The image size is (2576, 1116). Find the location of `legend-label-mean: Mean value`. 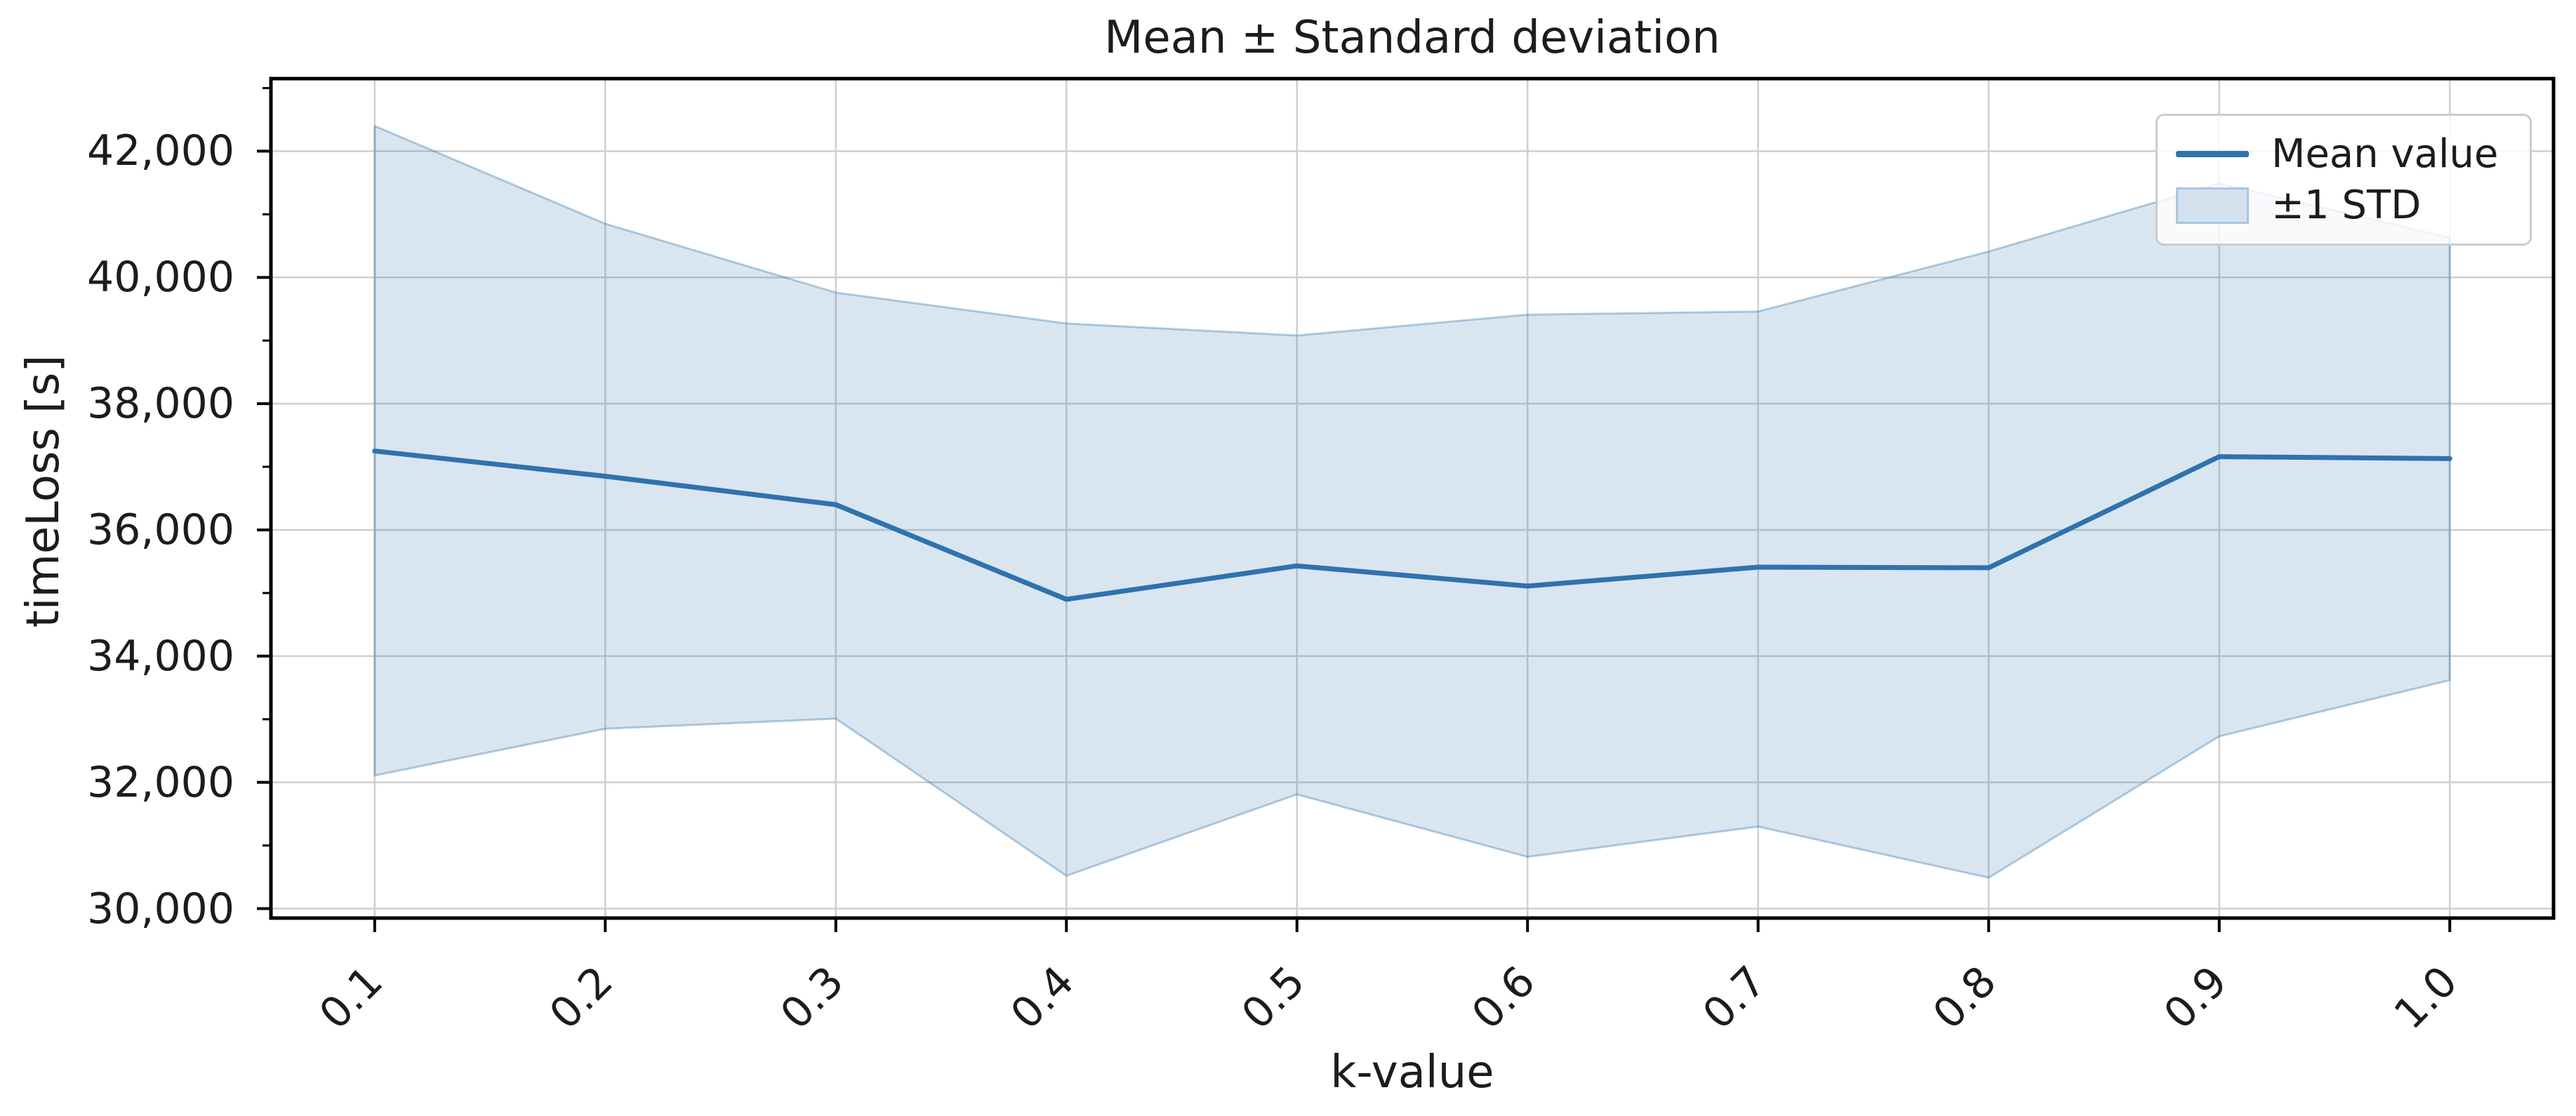

legend-label-mean: Mean value is located at coordinates (2385, 154).